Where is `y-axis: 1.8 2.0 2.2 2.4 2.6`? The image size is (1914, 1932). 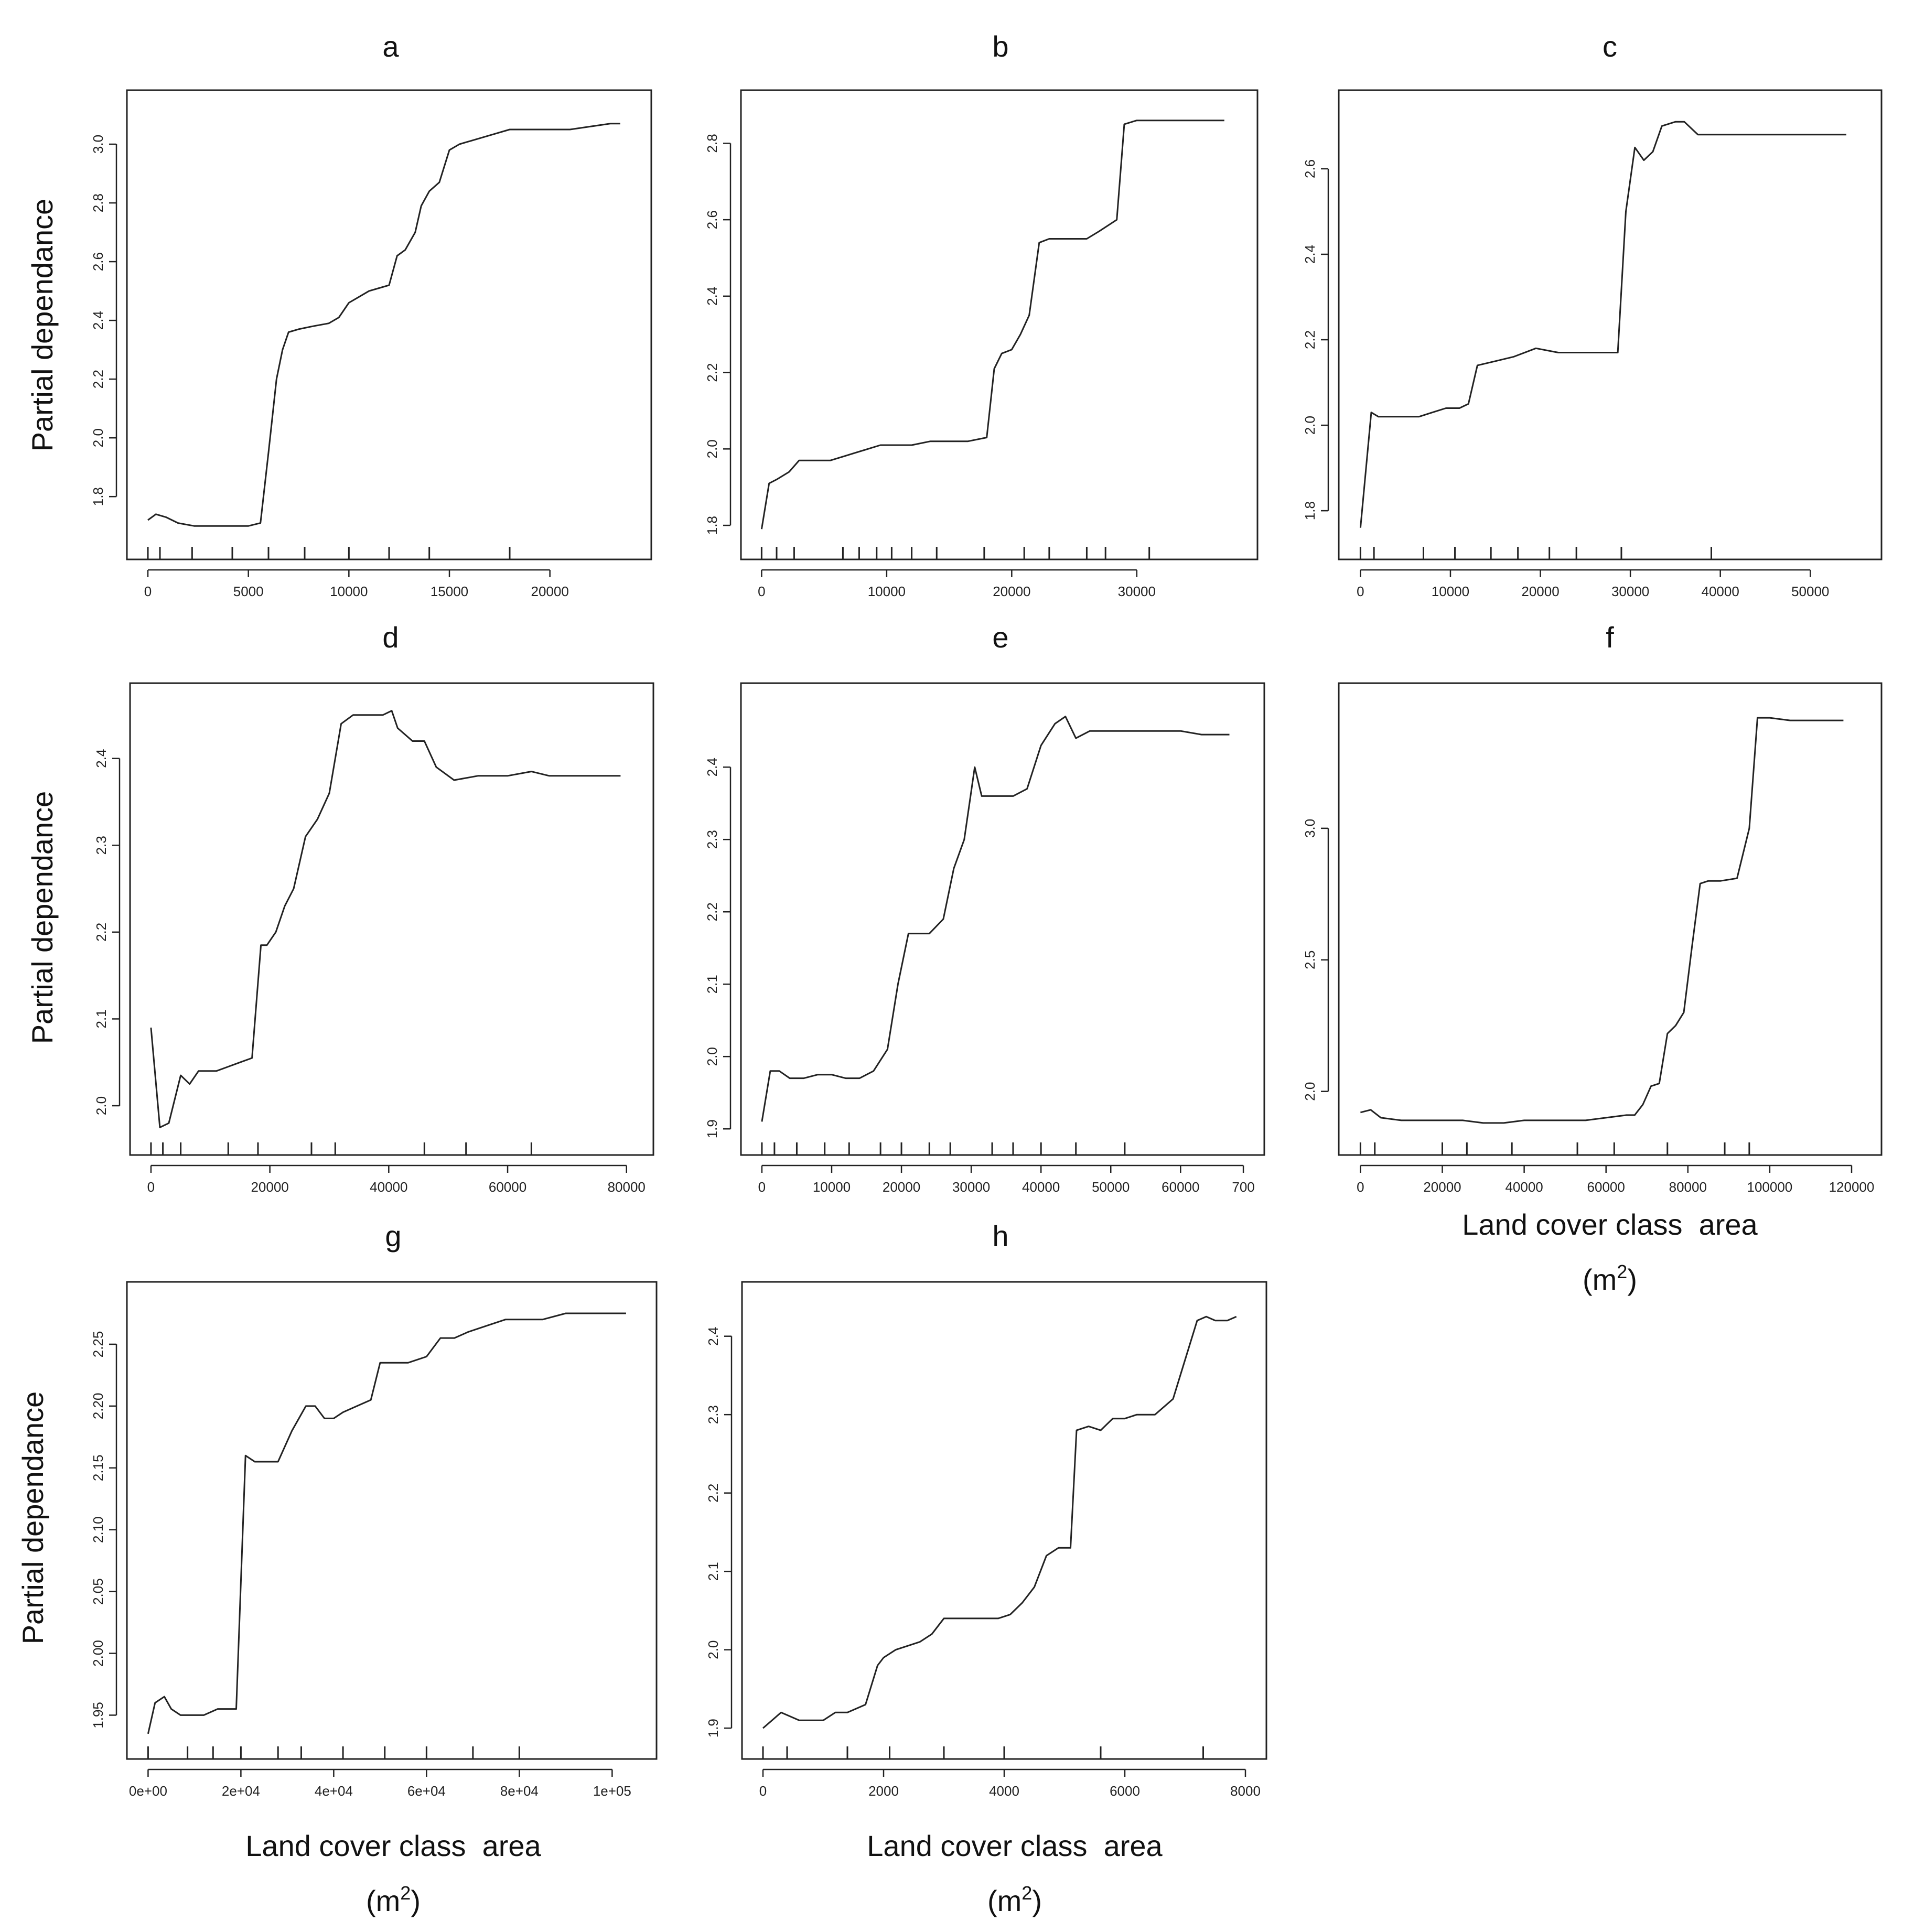
y-axis: 1.8 2.0 2.2 2.4 2.6 is located at coordinates (1315, 340).